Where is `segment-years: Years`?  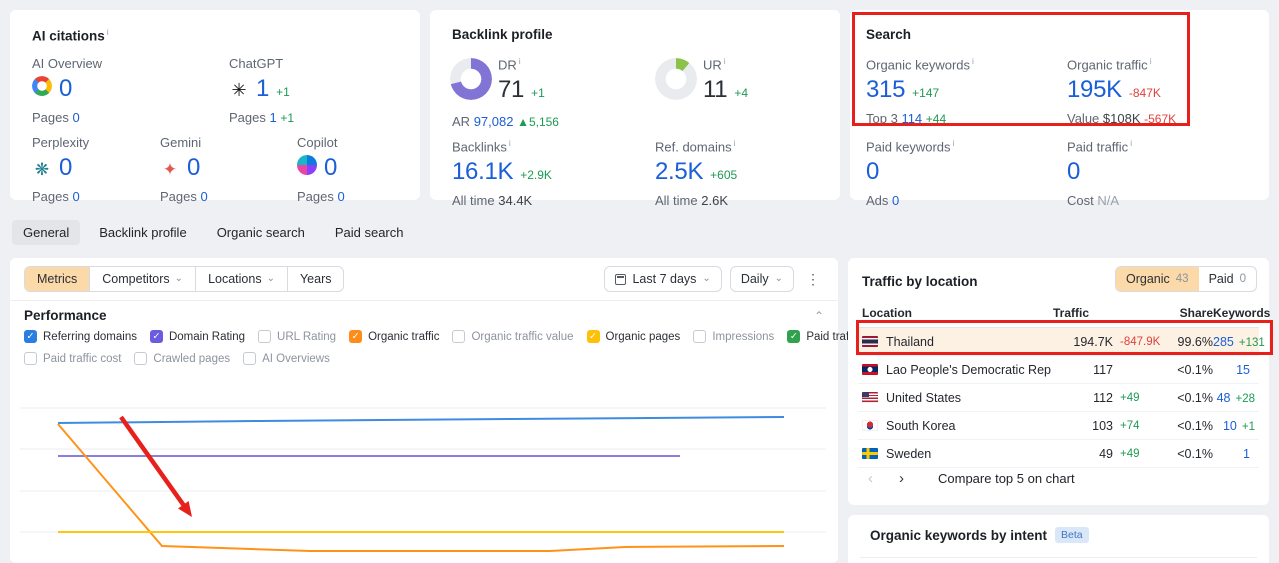 segment-years: Years is located at coordinates (315, 279).